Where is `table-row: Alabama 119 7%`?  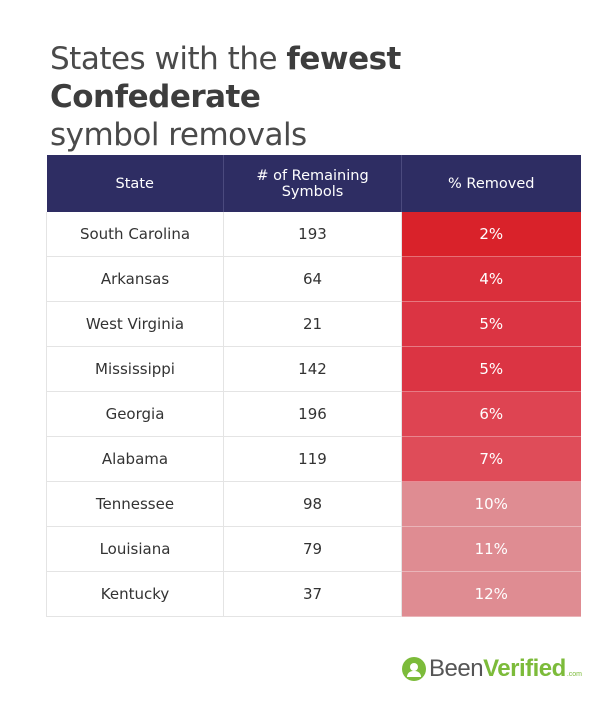 table-row: Alabama 119 7% is located at coordinates (313, 459).